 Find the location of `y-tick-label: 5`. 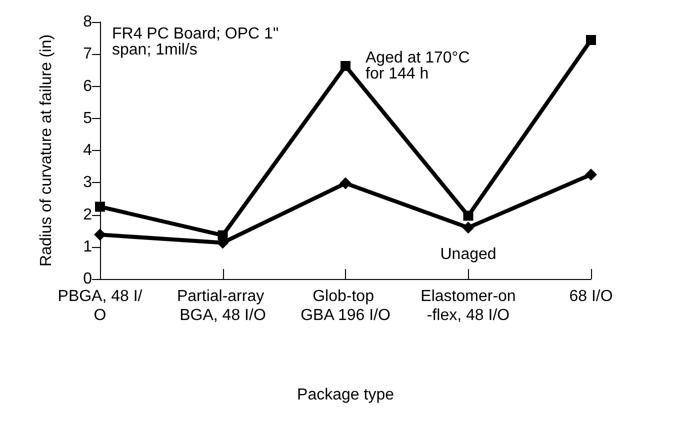

y-tick-label: 5 is located at coordinates (87, 118).